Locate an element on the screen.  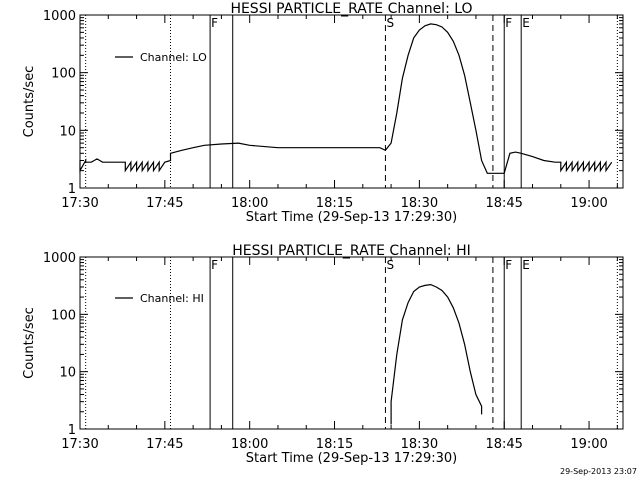
footer-timestamp: 29-Sep-2013 23:07 is located at coordinates (598, 471).